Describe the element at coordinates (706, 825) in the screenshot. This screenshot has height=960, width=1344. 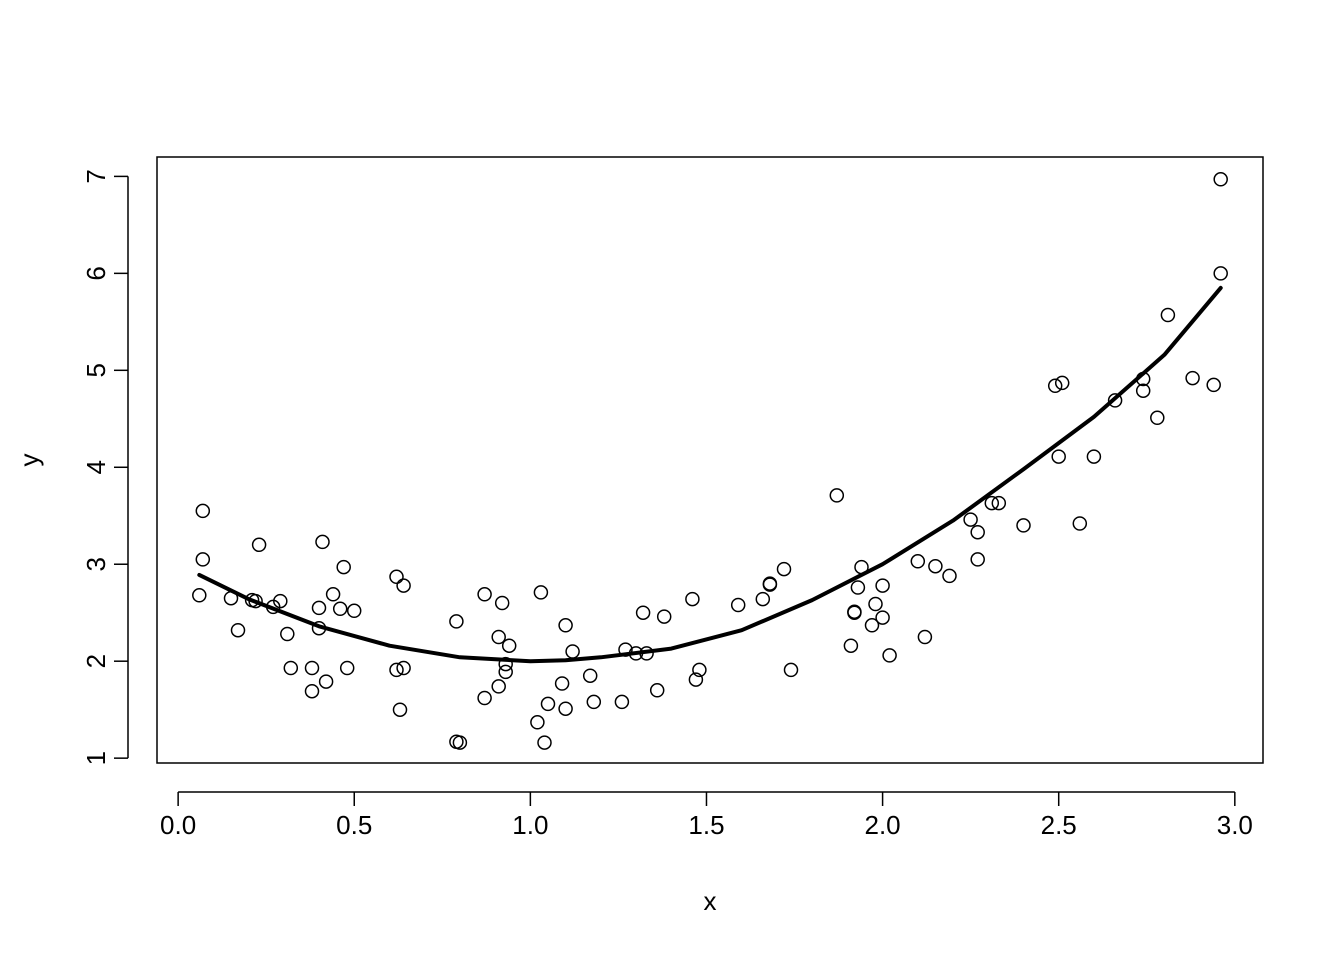
I see `x-tick-label: 1.5` at that location.